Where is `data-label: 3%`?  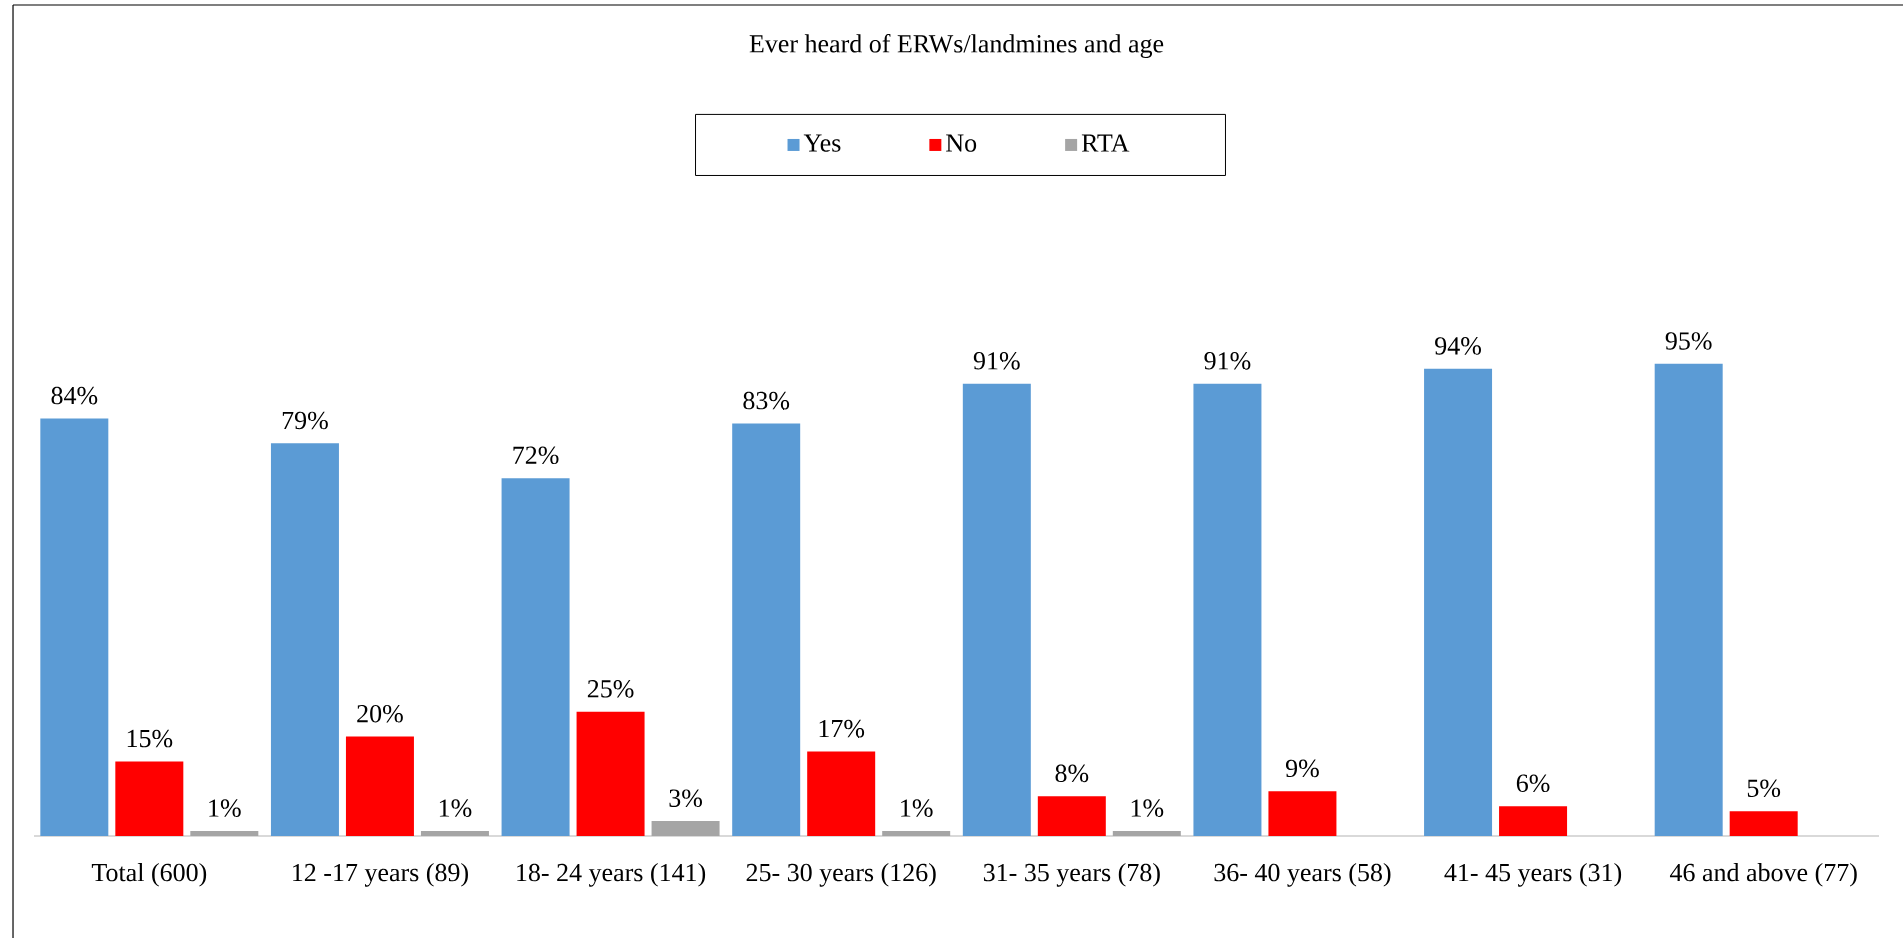
data-label: 3% is located at coordinates (685, 798).